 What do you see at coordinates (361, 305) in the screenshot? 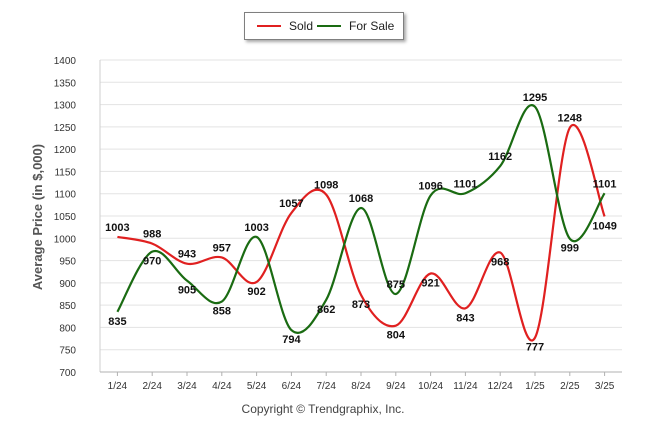
I see `data-label-sold: 873` at bounding box center [361, 305].